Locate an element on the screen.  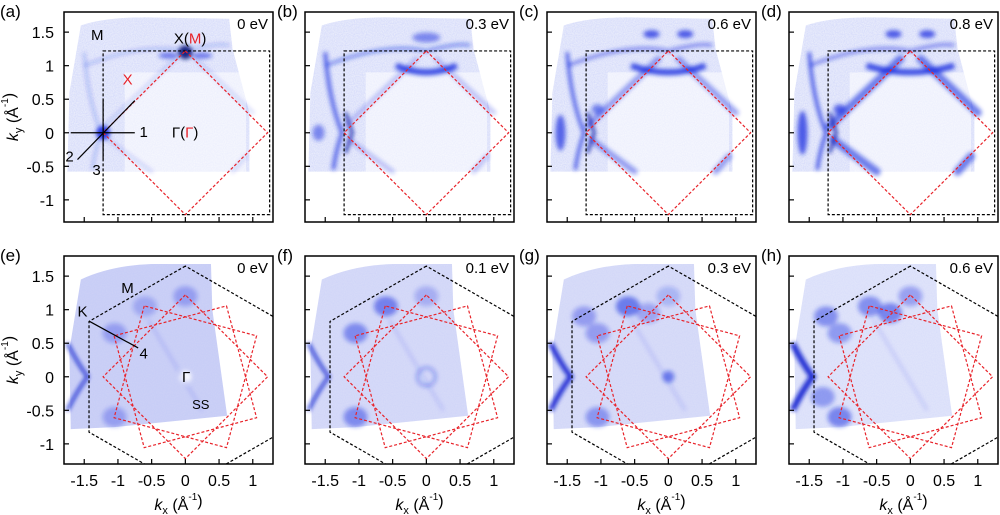
panel-label: (f) is located at coordinates (285, 255).